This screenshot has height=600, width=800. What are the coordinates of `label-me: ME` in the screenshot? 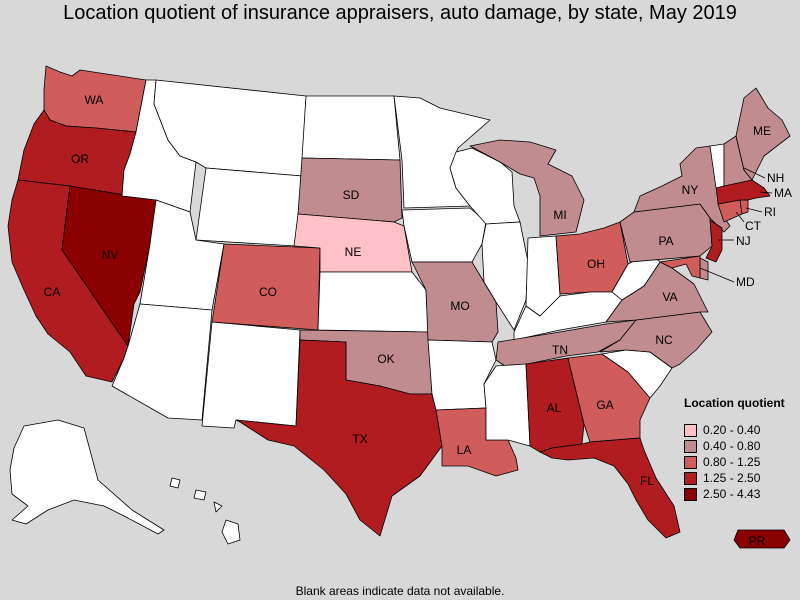 It's located at (762, 131).